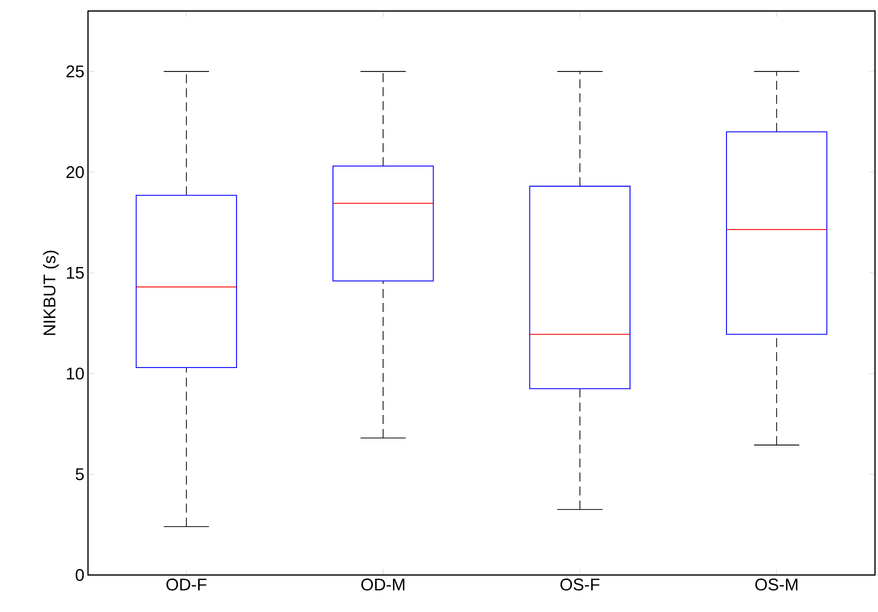  I want to click on y-tick-label: 25, so click(75, 71).